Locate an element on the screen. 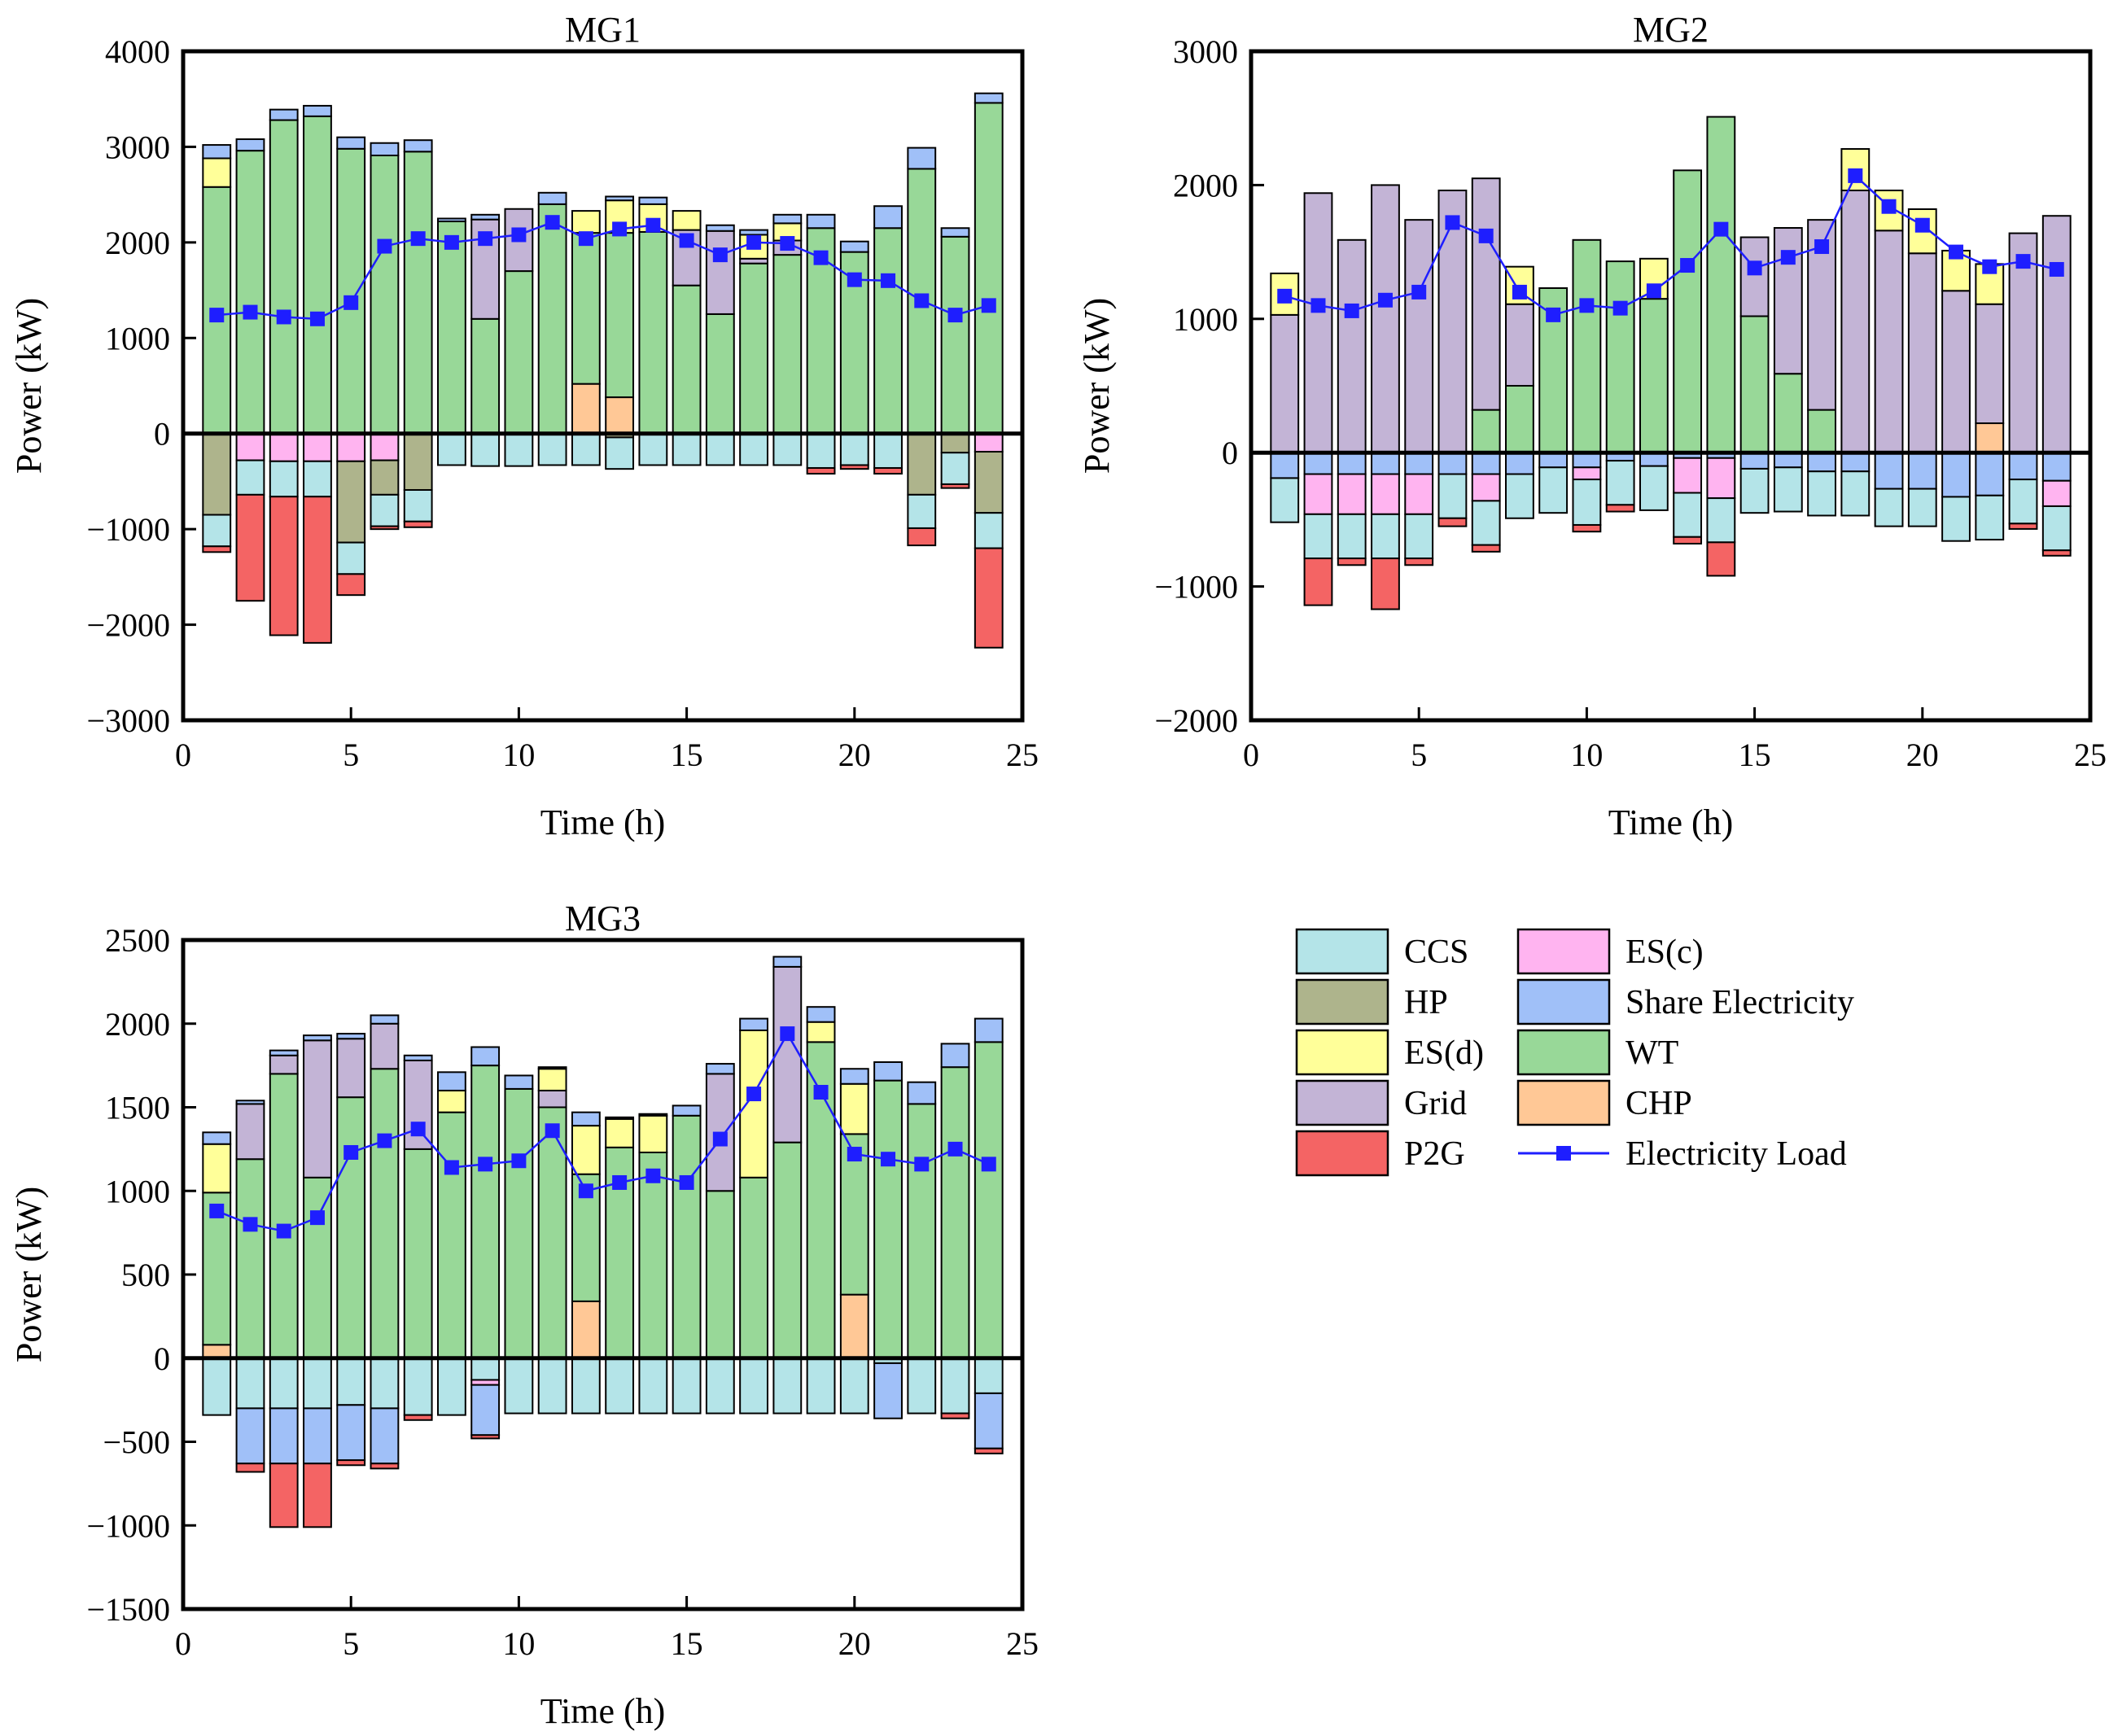 The width and height of the screenshot is (2109, 1736). legend-item-share-electricity: Share Electricity is located at coordinates (1685, 1001).